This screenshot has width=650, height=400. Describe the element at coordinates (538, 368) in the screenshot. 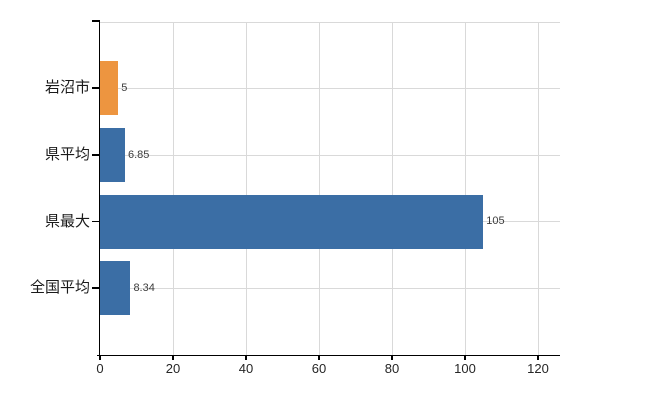

I see `x-axis-tick-label: 120` at that location.